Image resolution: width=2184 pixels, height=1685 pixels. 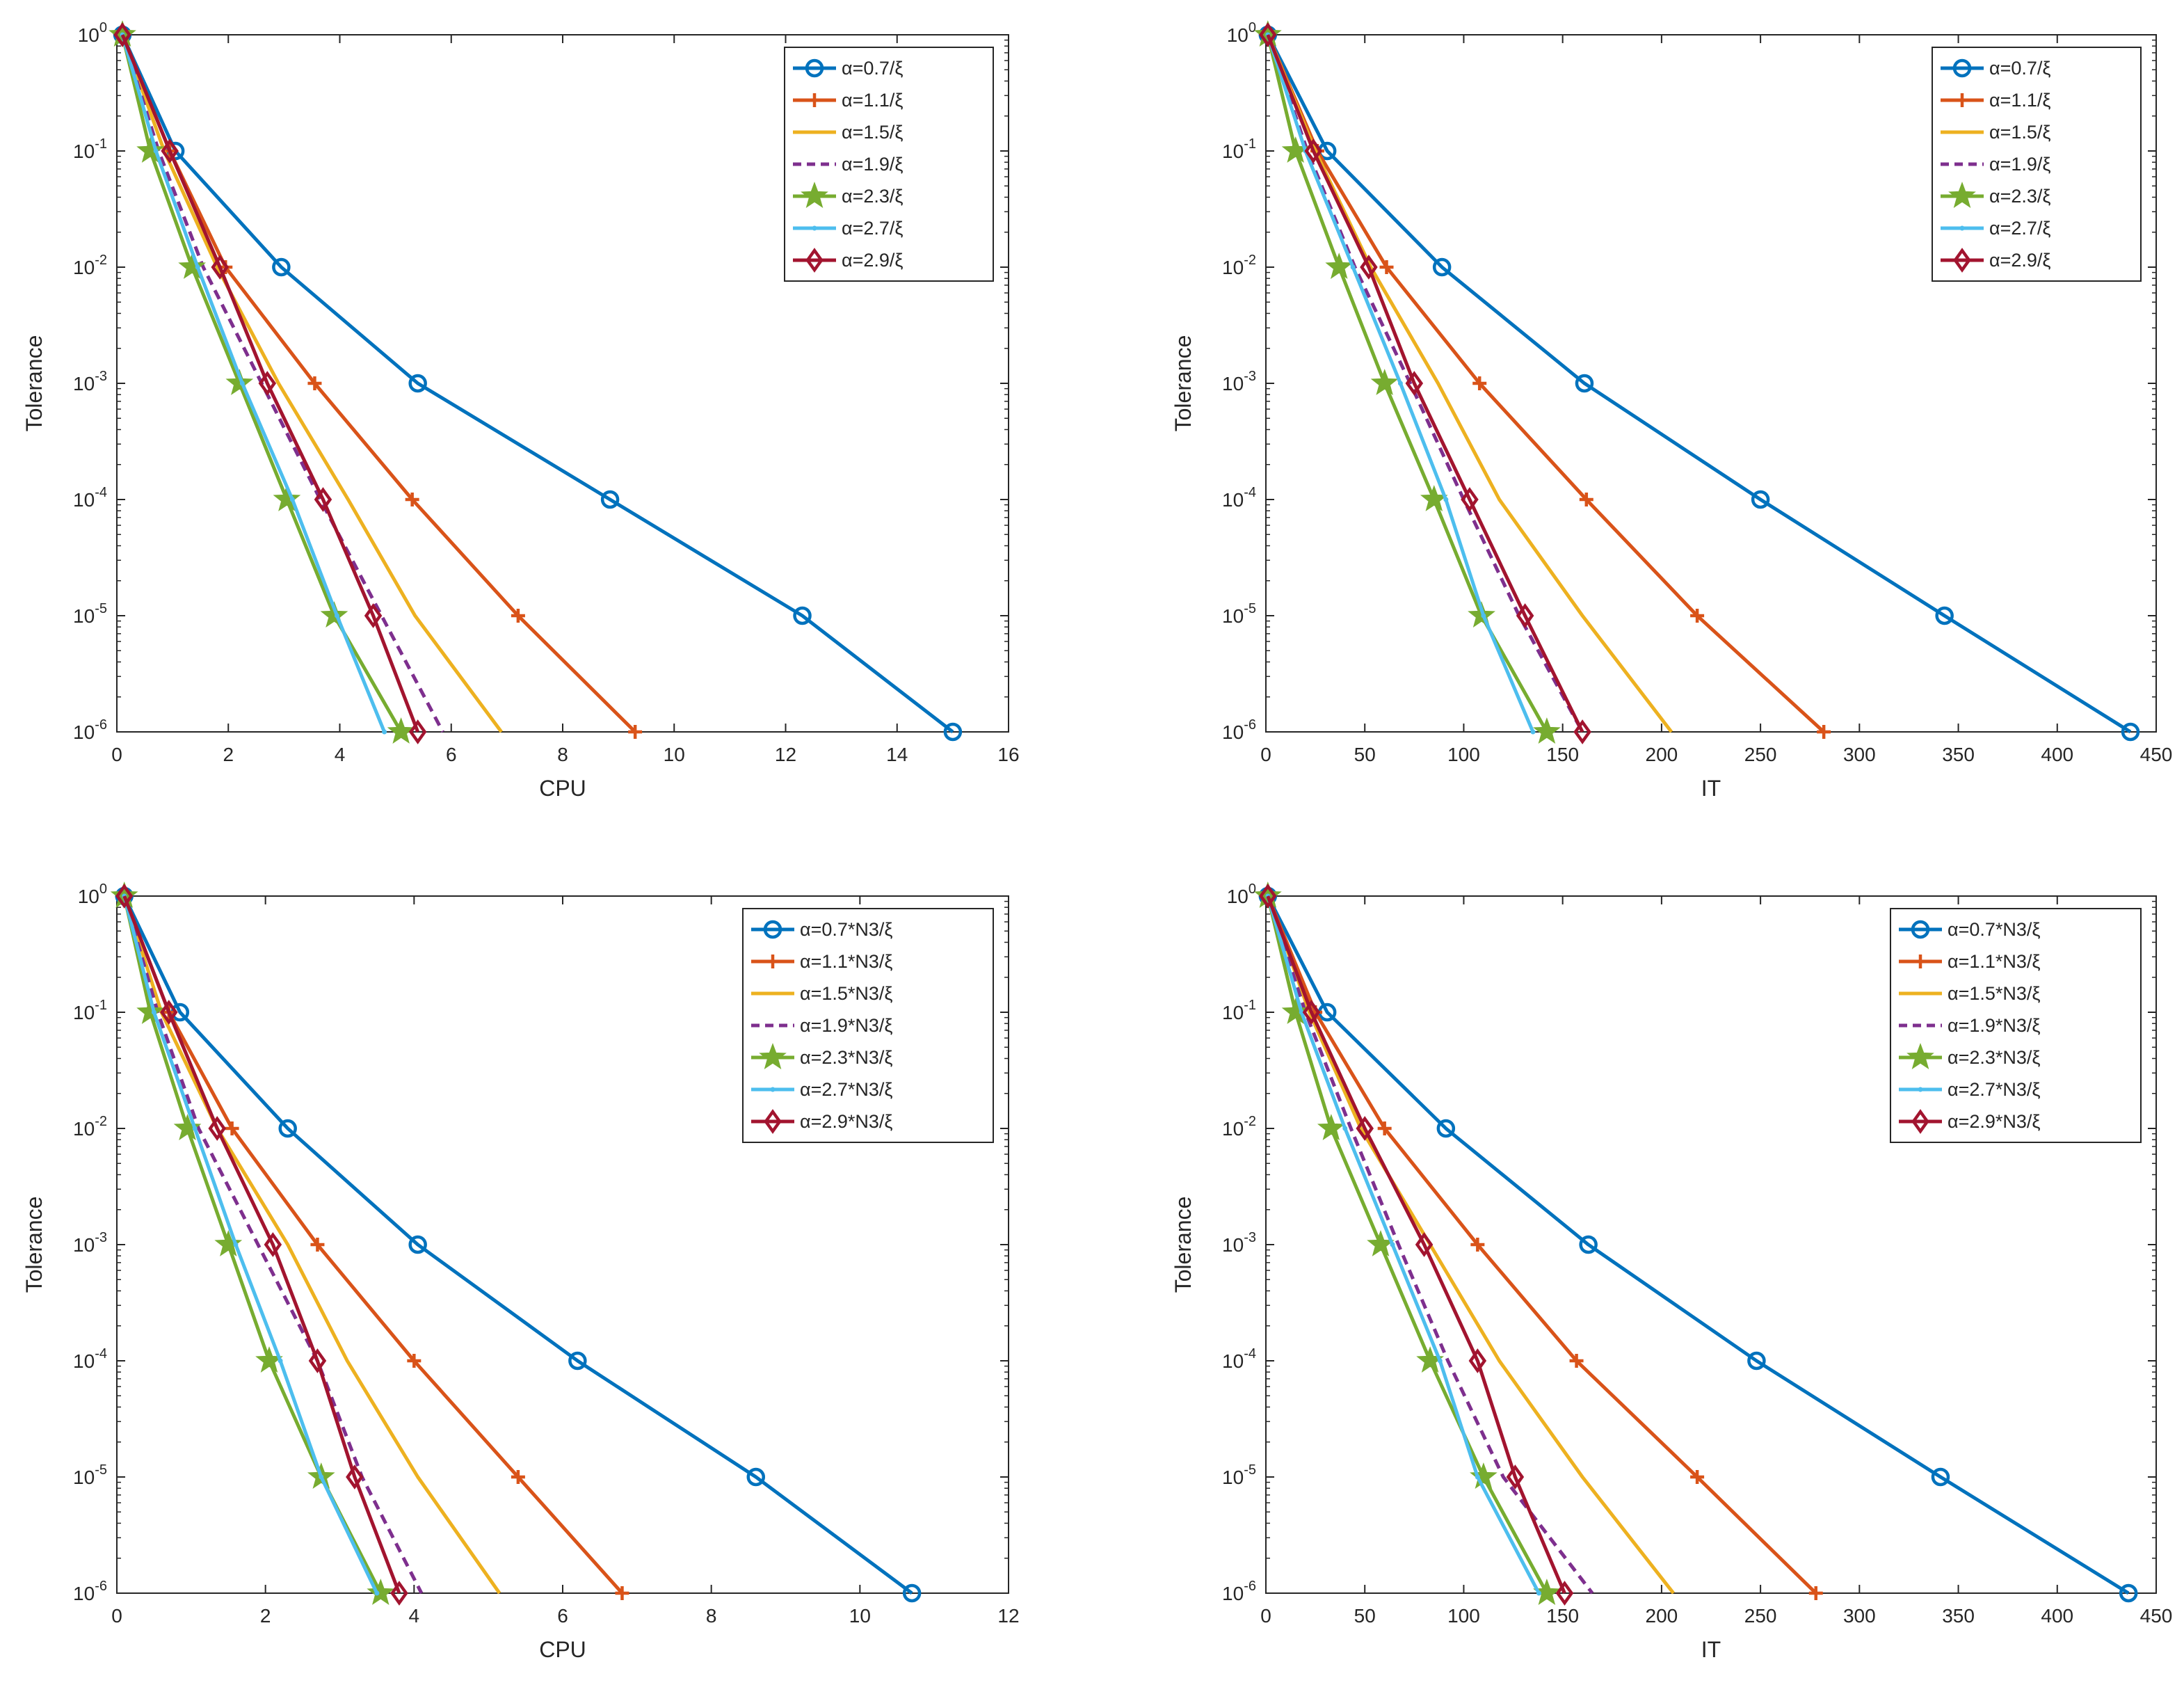 I want to click on x-tick-label: 200, so click(x=1662, y=754).